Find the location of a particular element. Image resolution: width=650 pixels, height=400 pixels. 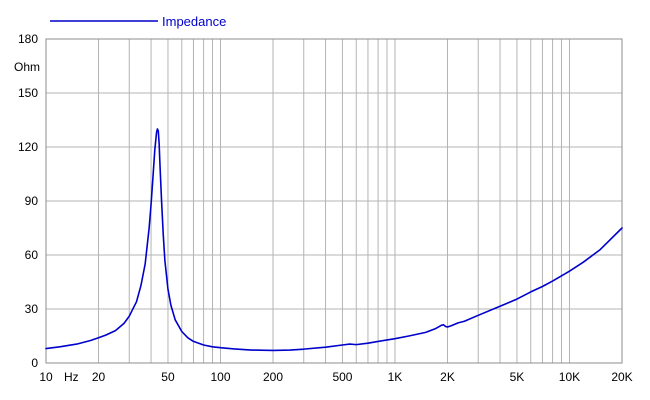

x-tick-label: 20 is located at coordinates (99, 377).